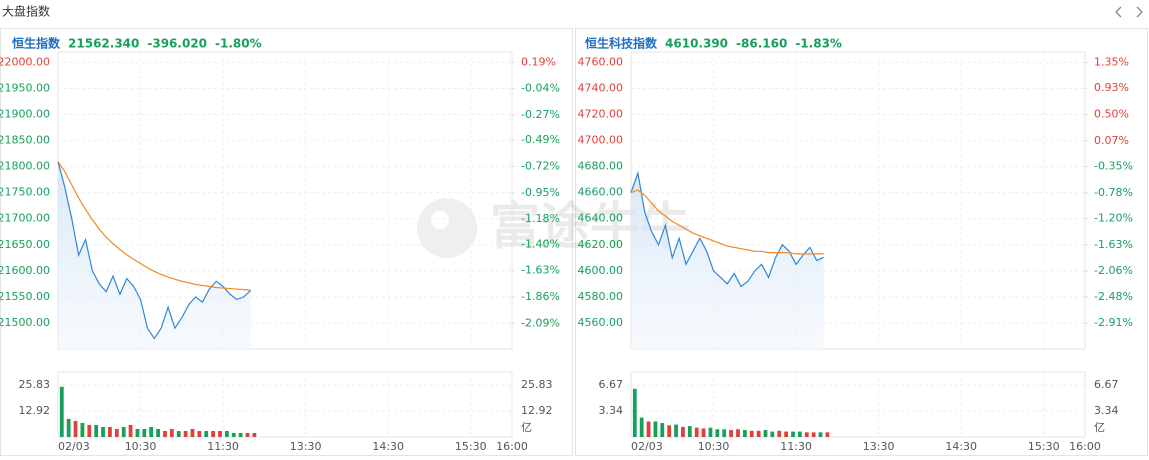 The width and height of the screenshot is (1149, 460). Describe the element at coordinates (141, 446) in the screenshot. I see `x-tick-label: 10:30` at that location.